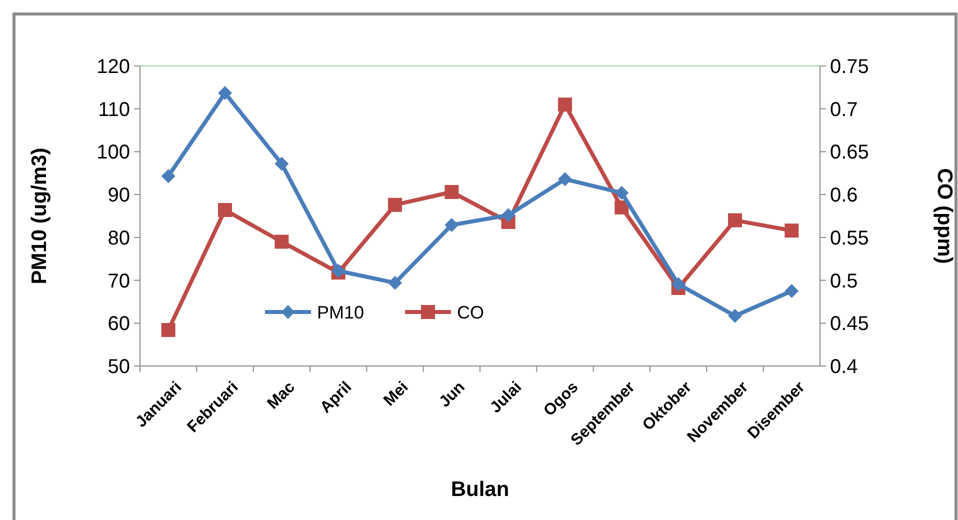  What do you see at coordinates (844, 367) in the screenshot?
I see `y2-tick-label: 0.4` at bounding box center [844, 367].